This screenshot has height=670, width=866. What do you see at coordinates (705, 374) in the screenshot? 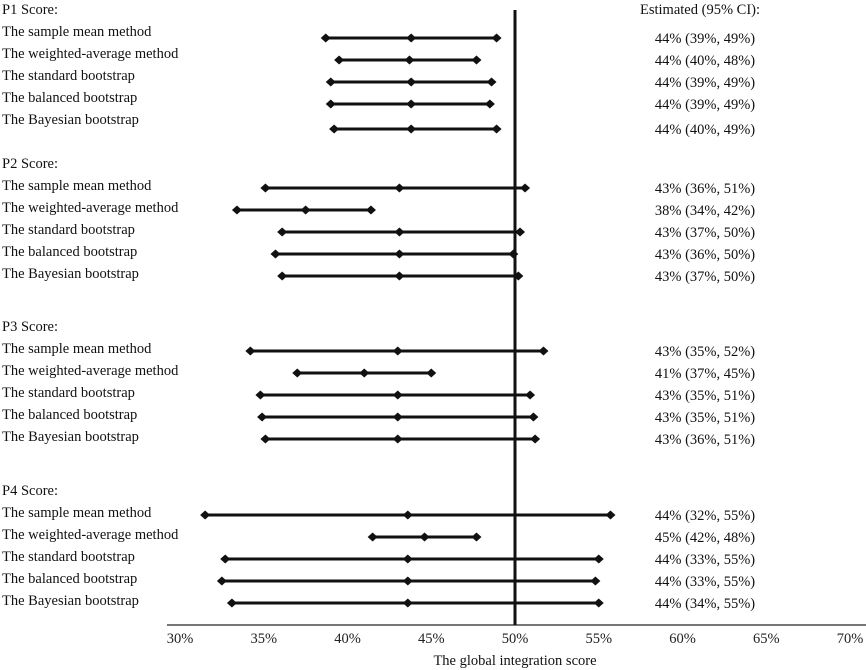
I see `ci-value-label: 41% (37%, 45%)` at bounding box center [705, 374].